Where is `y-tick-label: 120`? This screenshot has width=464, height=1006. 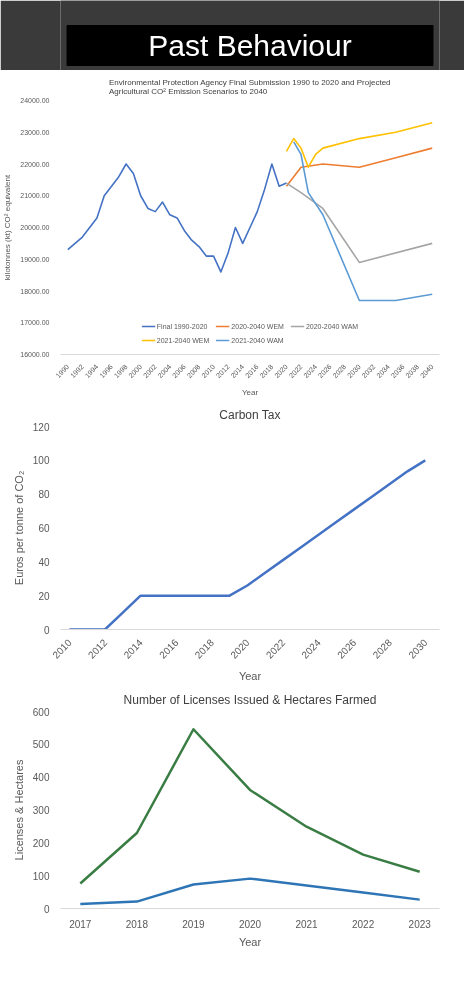 y-tick-label: 120 is located at coordinates (41, 427).